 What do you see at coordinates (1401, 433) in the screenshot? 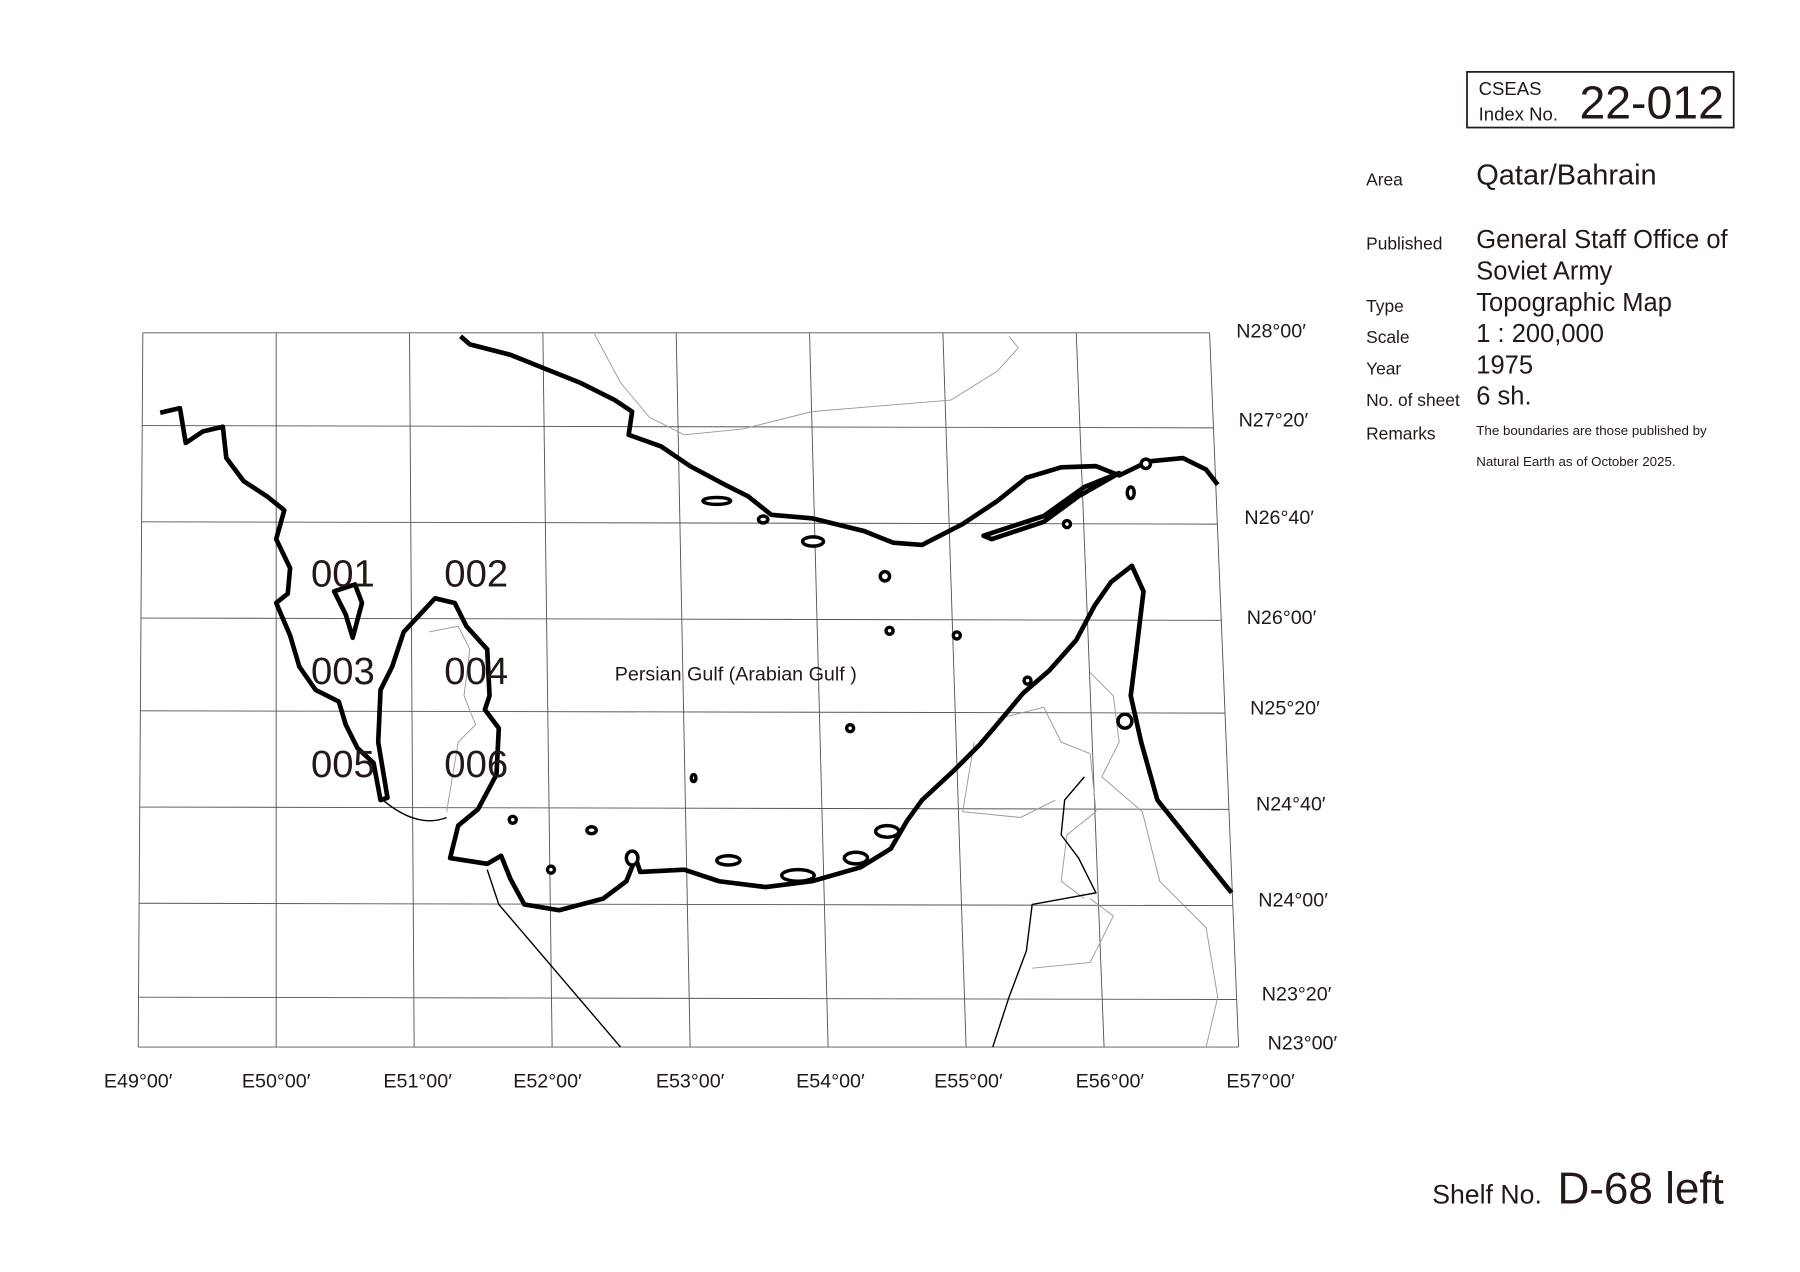
I see `field-label: Remarks` at bounding box center [1401, 433].